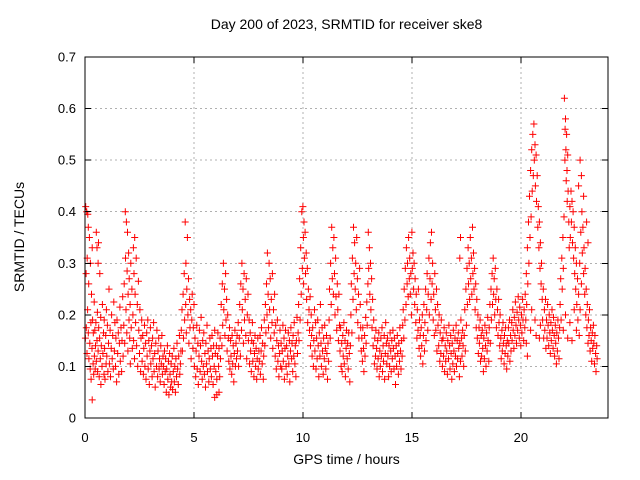  Describe the element at coordinates (521, 437) in the screenshot. I see `x-tick-label: 20` at that location.